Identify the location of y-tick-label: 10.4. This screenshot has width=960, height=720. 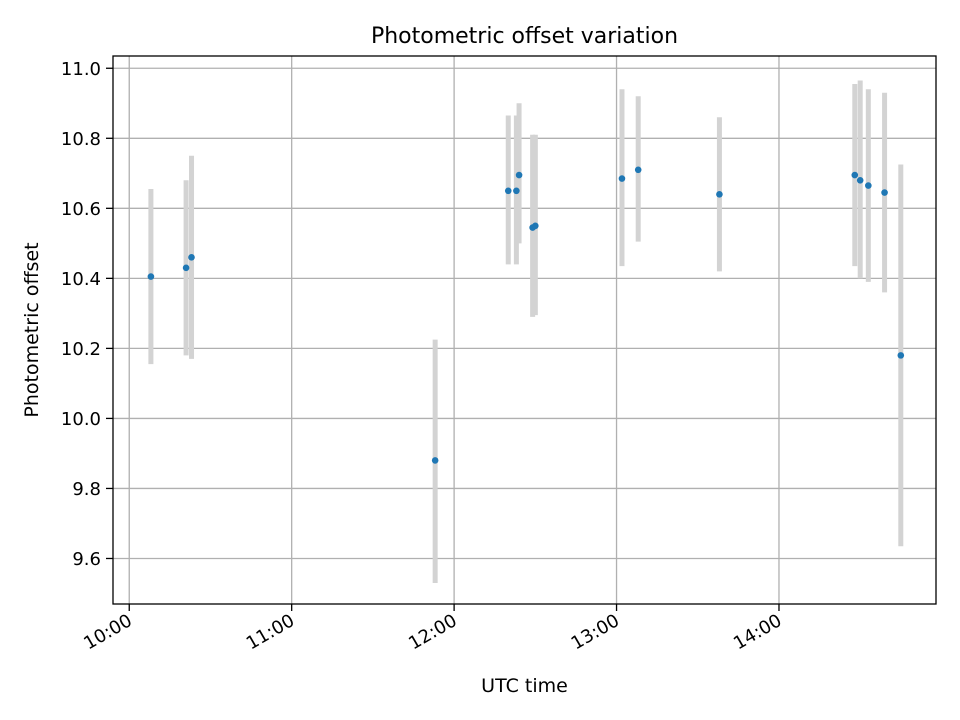
(81, 279).